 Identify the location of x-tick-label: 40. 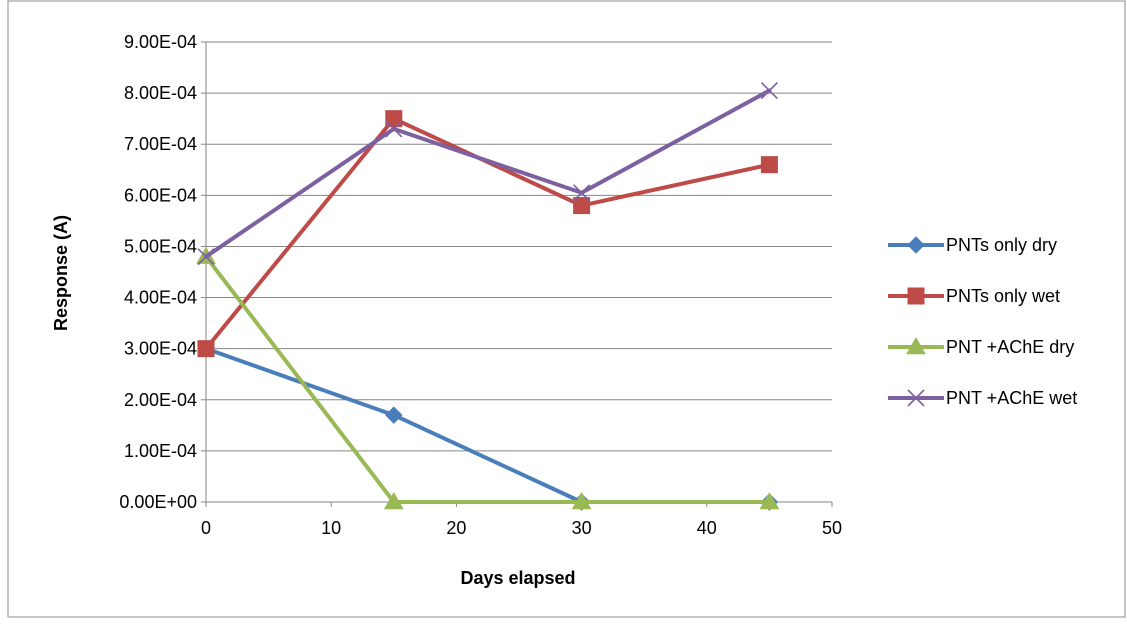
(707, 528).